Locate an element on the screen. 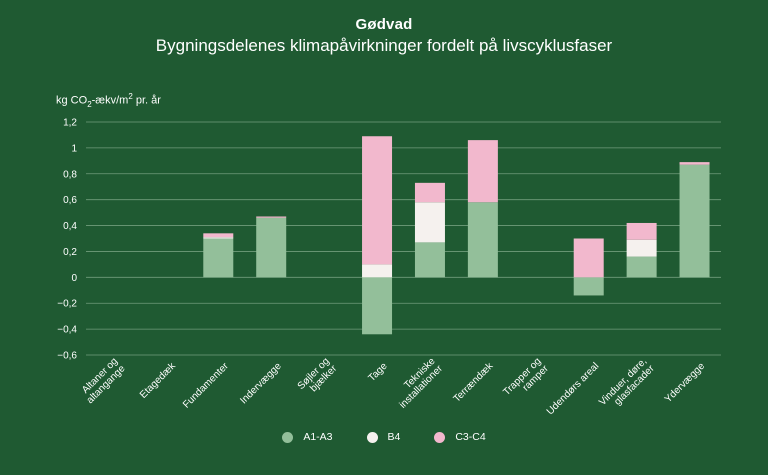 The image size is (768, 475). x-tick-label: Fundamenter is located at coordinates (206, 385).